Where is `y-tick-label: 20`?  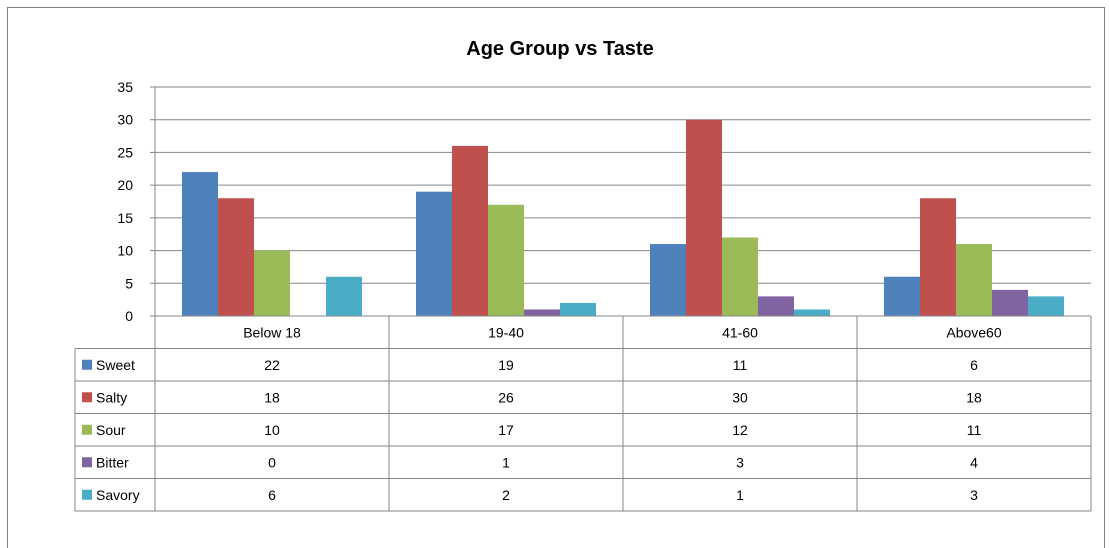 y-tick-label: 20 is located at coordinates (125, 185).